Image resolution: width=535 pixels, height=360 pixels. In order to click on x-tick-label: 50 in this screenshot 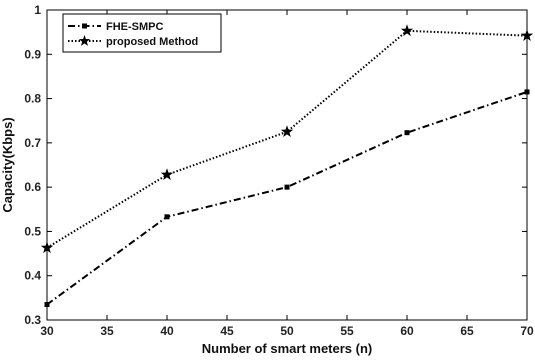, I will do `click(287, 331)`.